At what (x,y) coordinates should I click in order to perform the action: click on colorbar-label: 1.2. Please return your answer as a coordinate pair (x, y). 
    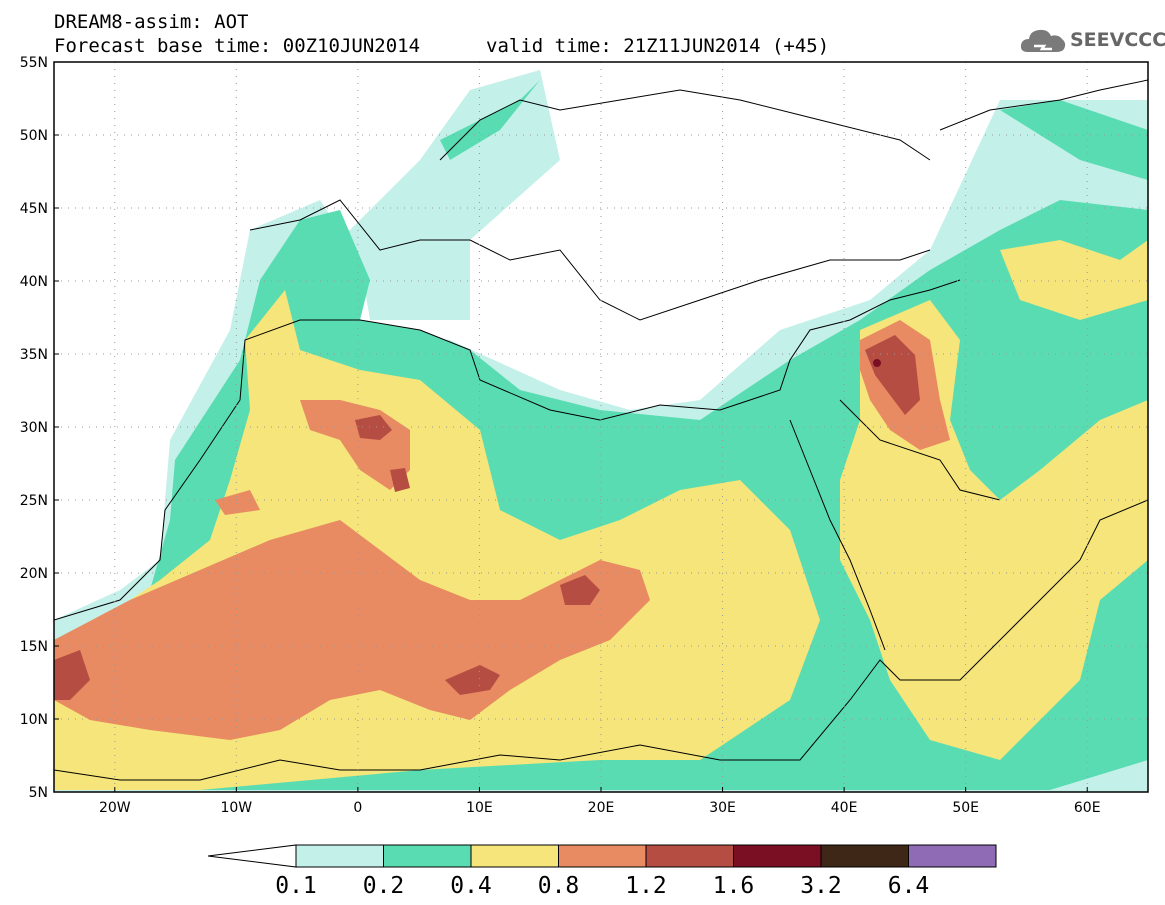
    Looking at the image, I should click on (646, 886).